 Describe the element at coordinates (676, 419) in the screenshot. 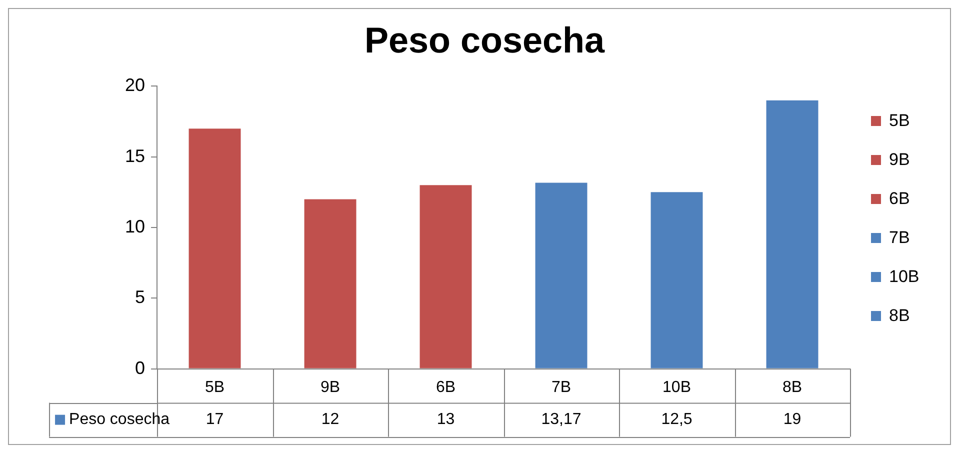

I see `data-label: 12,5` at that location.